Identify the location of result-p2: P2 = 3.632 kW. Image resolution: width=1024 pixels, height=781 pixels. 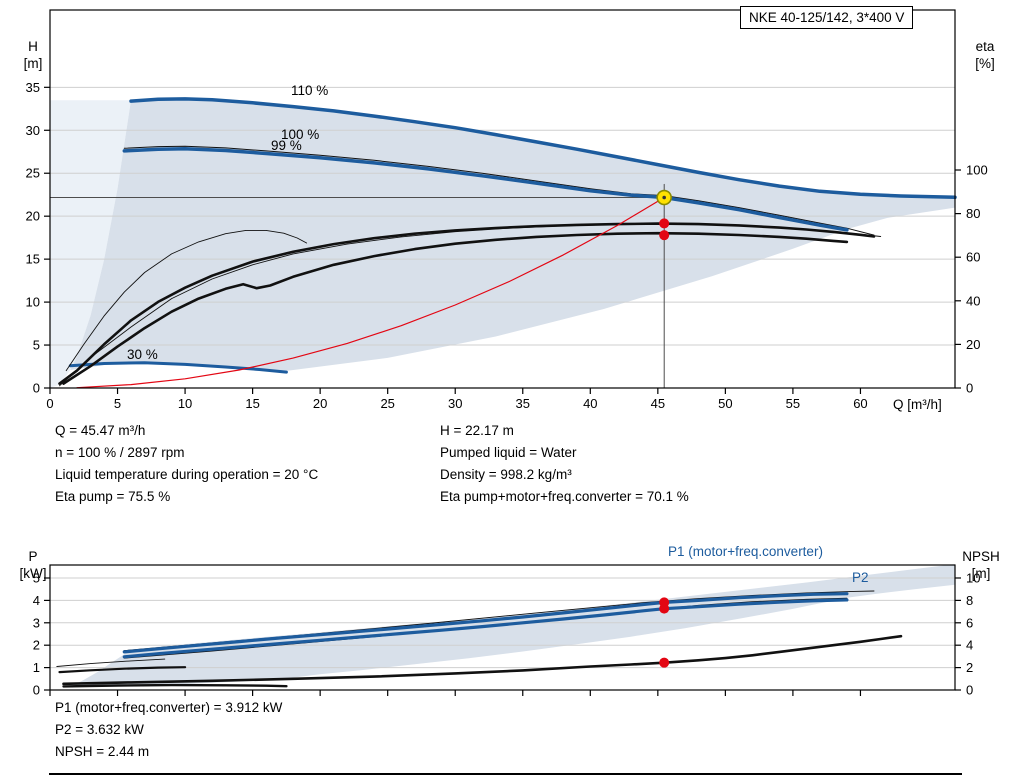
(99, 729).